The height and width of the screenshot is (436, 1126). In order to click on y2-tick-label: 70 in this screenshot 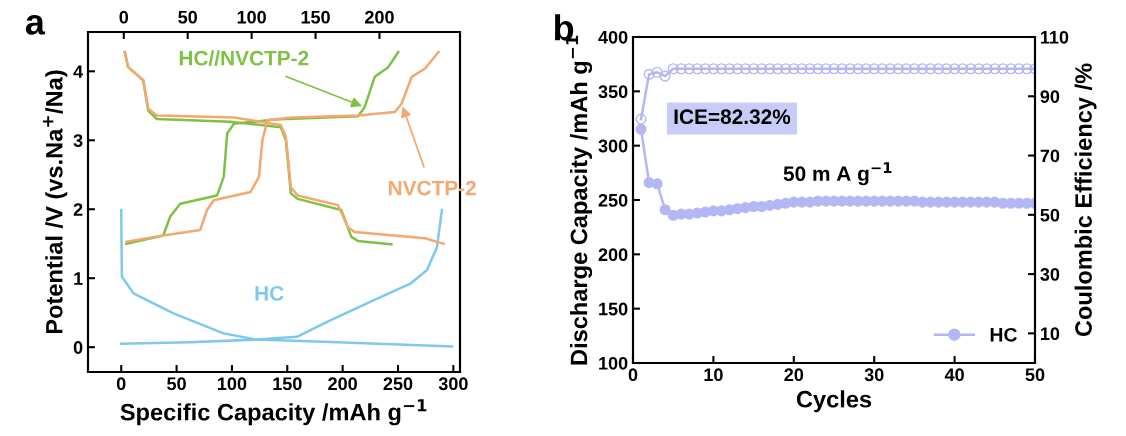, I will do `click(1050, 156)`.